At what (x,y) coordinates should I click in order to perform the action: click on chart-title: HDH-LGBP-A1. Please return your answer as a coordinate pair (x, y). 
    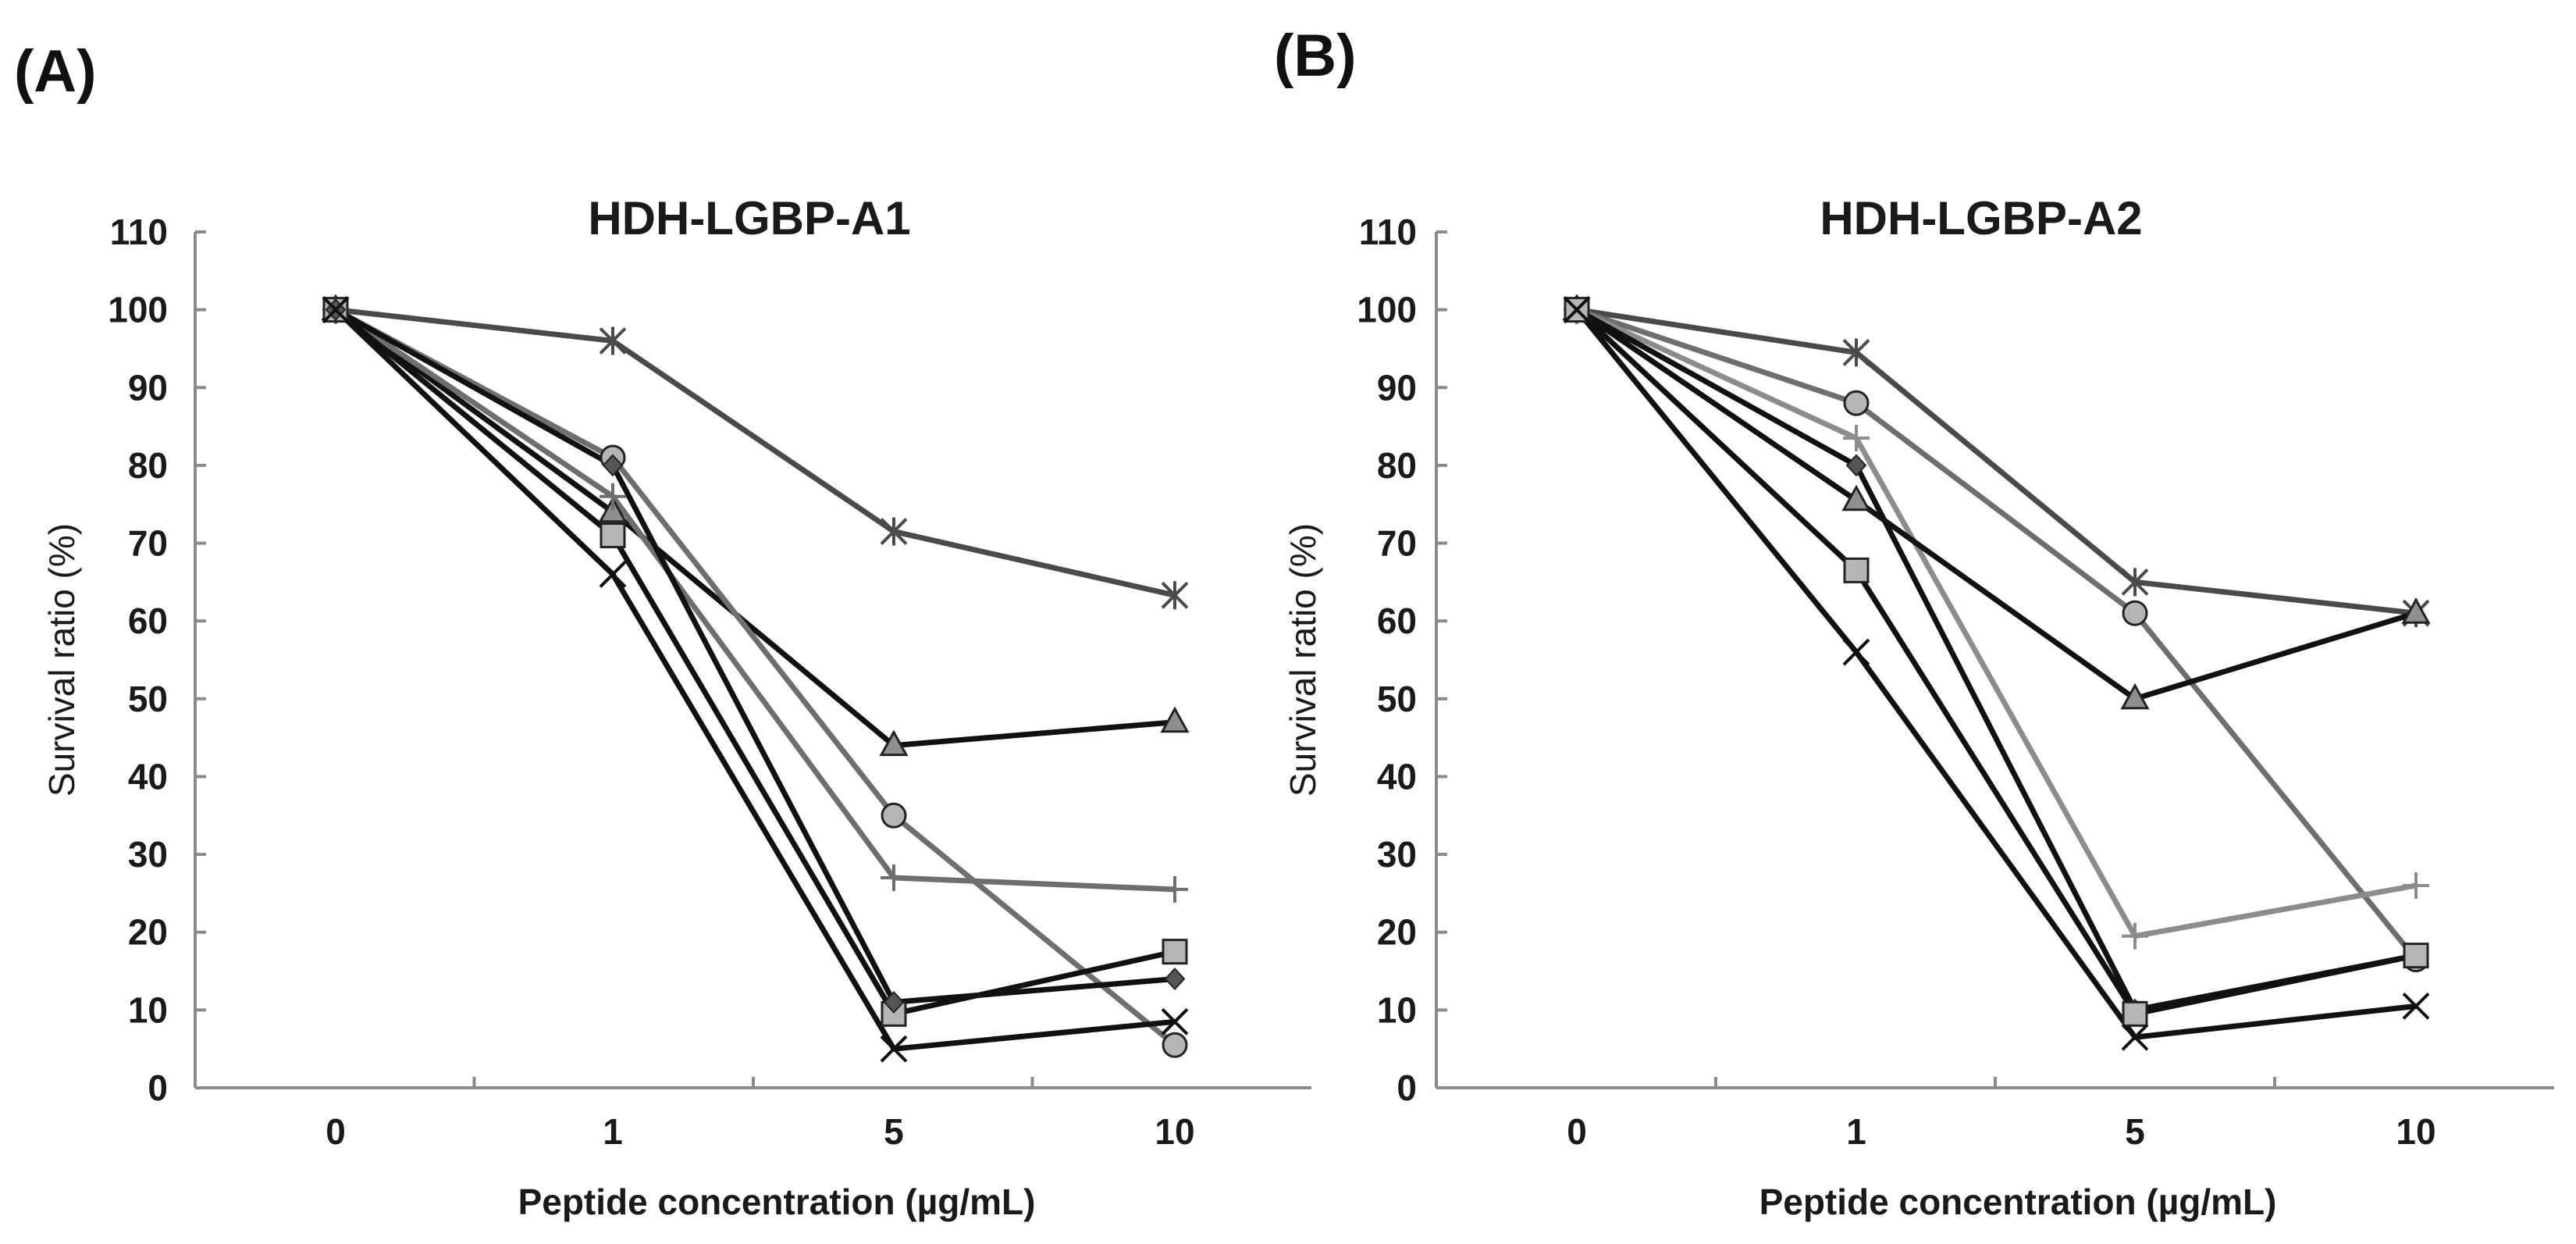
    Looking at the image, I should click on (749, 218).